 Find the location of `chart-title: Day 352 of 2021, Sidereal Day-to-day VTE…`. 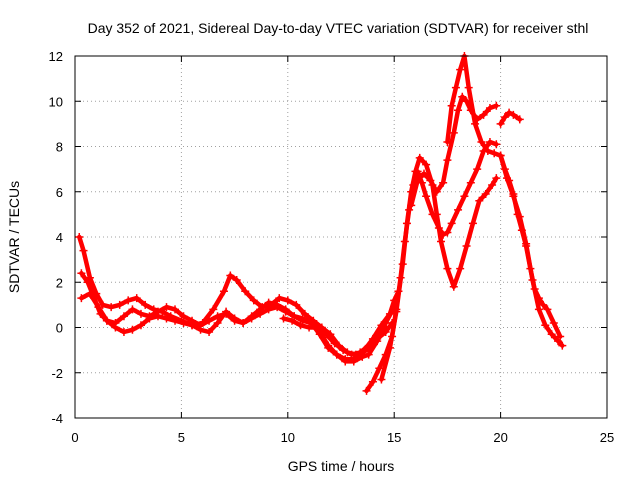

chart-title: Day 352 of 2021, Sidereal Day-to-day VTE… is located at coordinates (338, 28).